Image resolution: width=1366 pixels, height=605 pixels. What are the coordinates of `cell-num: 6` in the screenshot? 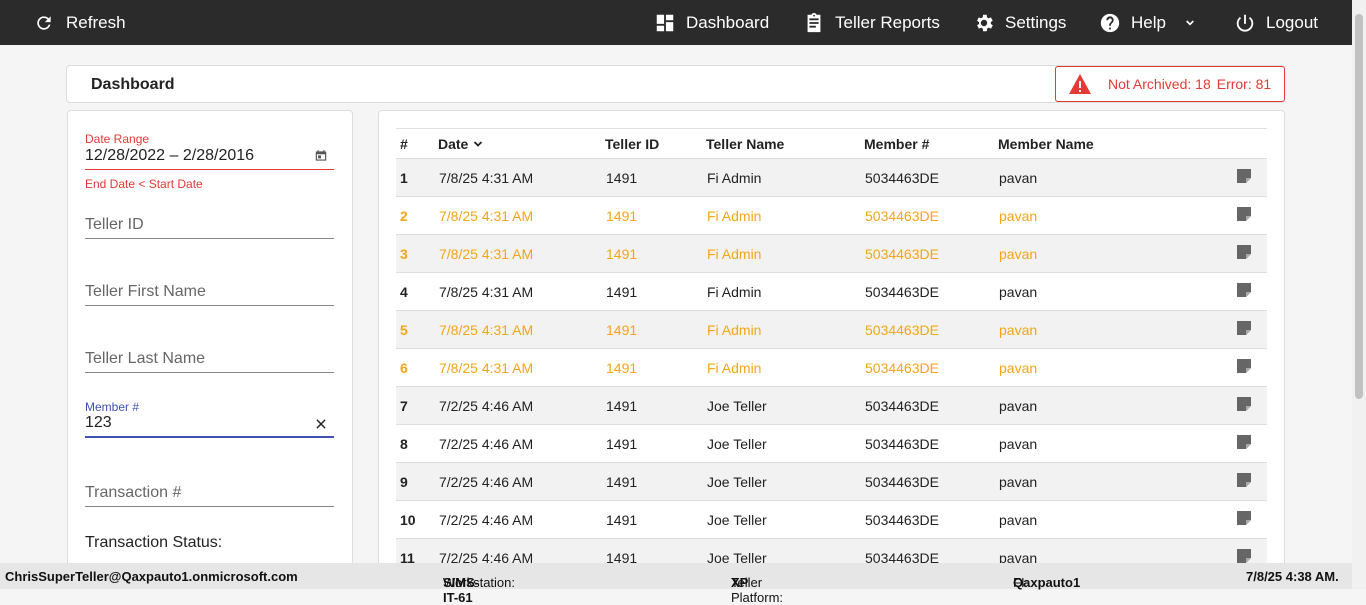 It's located at (417, 367).